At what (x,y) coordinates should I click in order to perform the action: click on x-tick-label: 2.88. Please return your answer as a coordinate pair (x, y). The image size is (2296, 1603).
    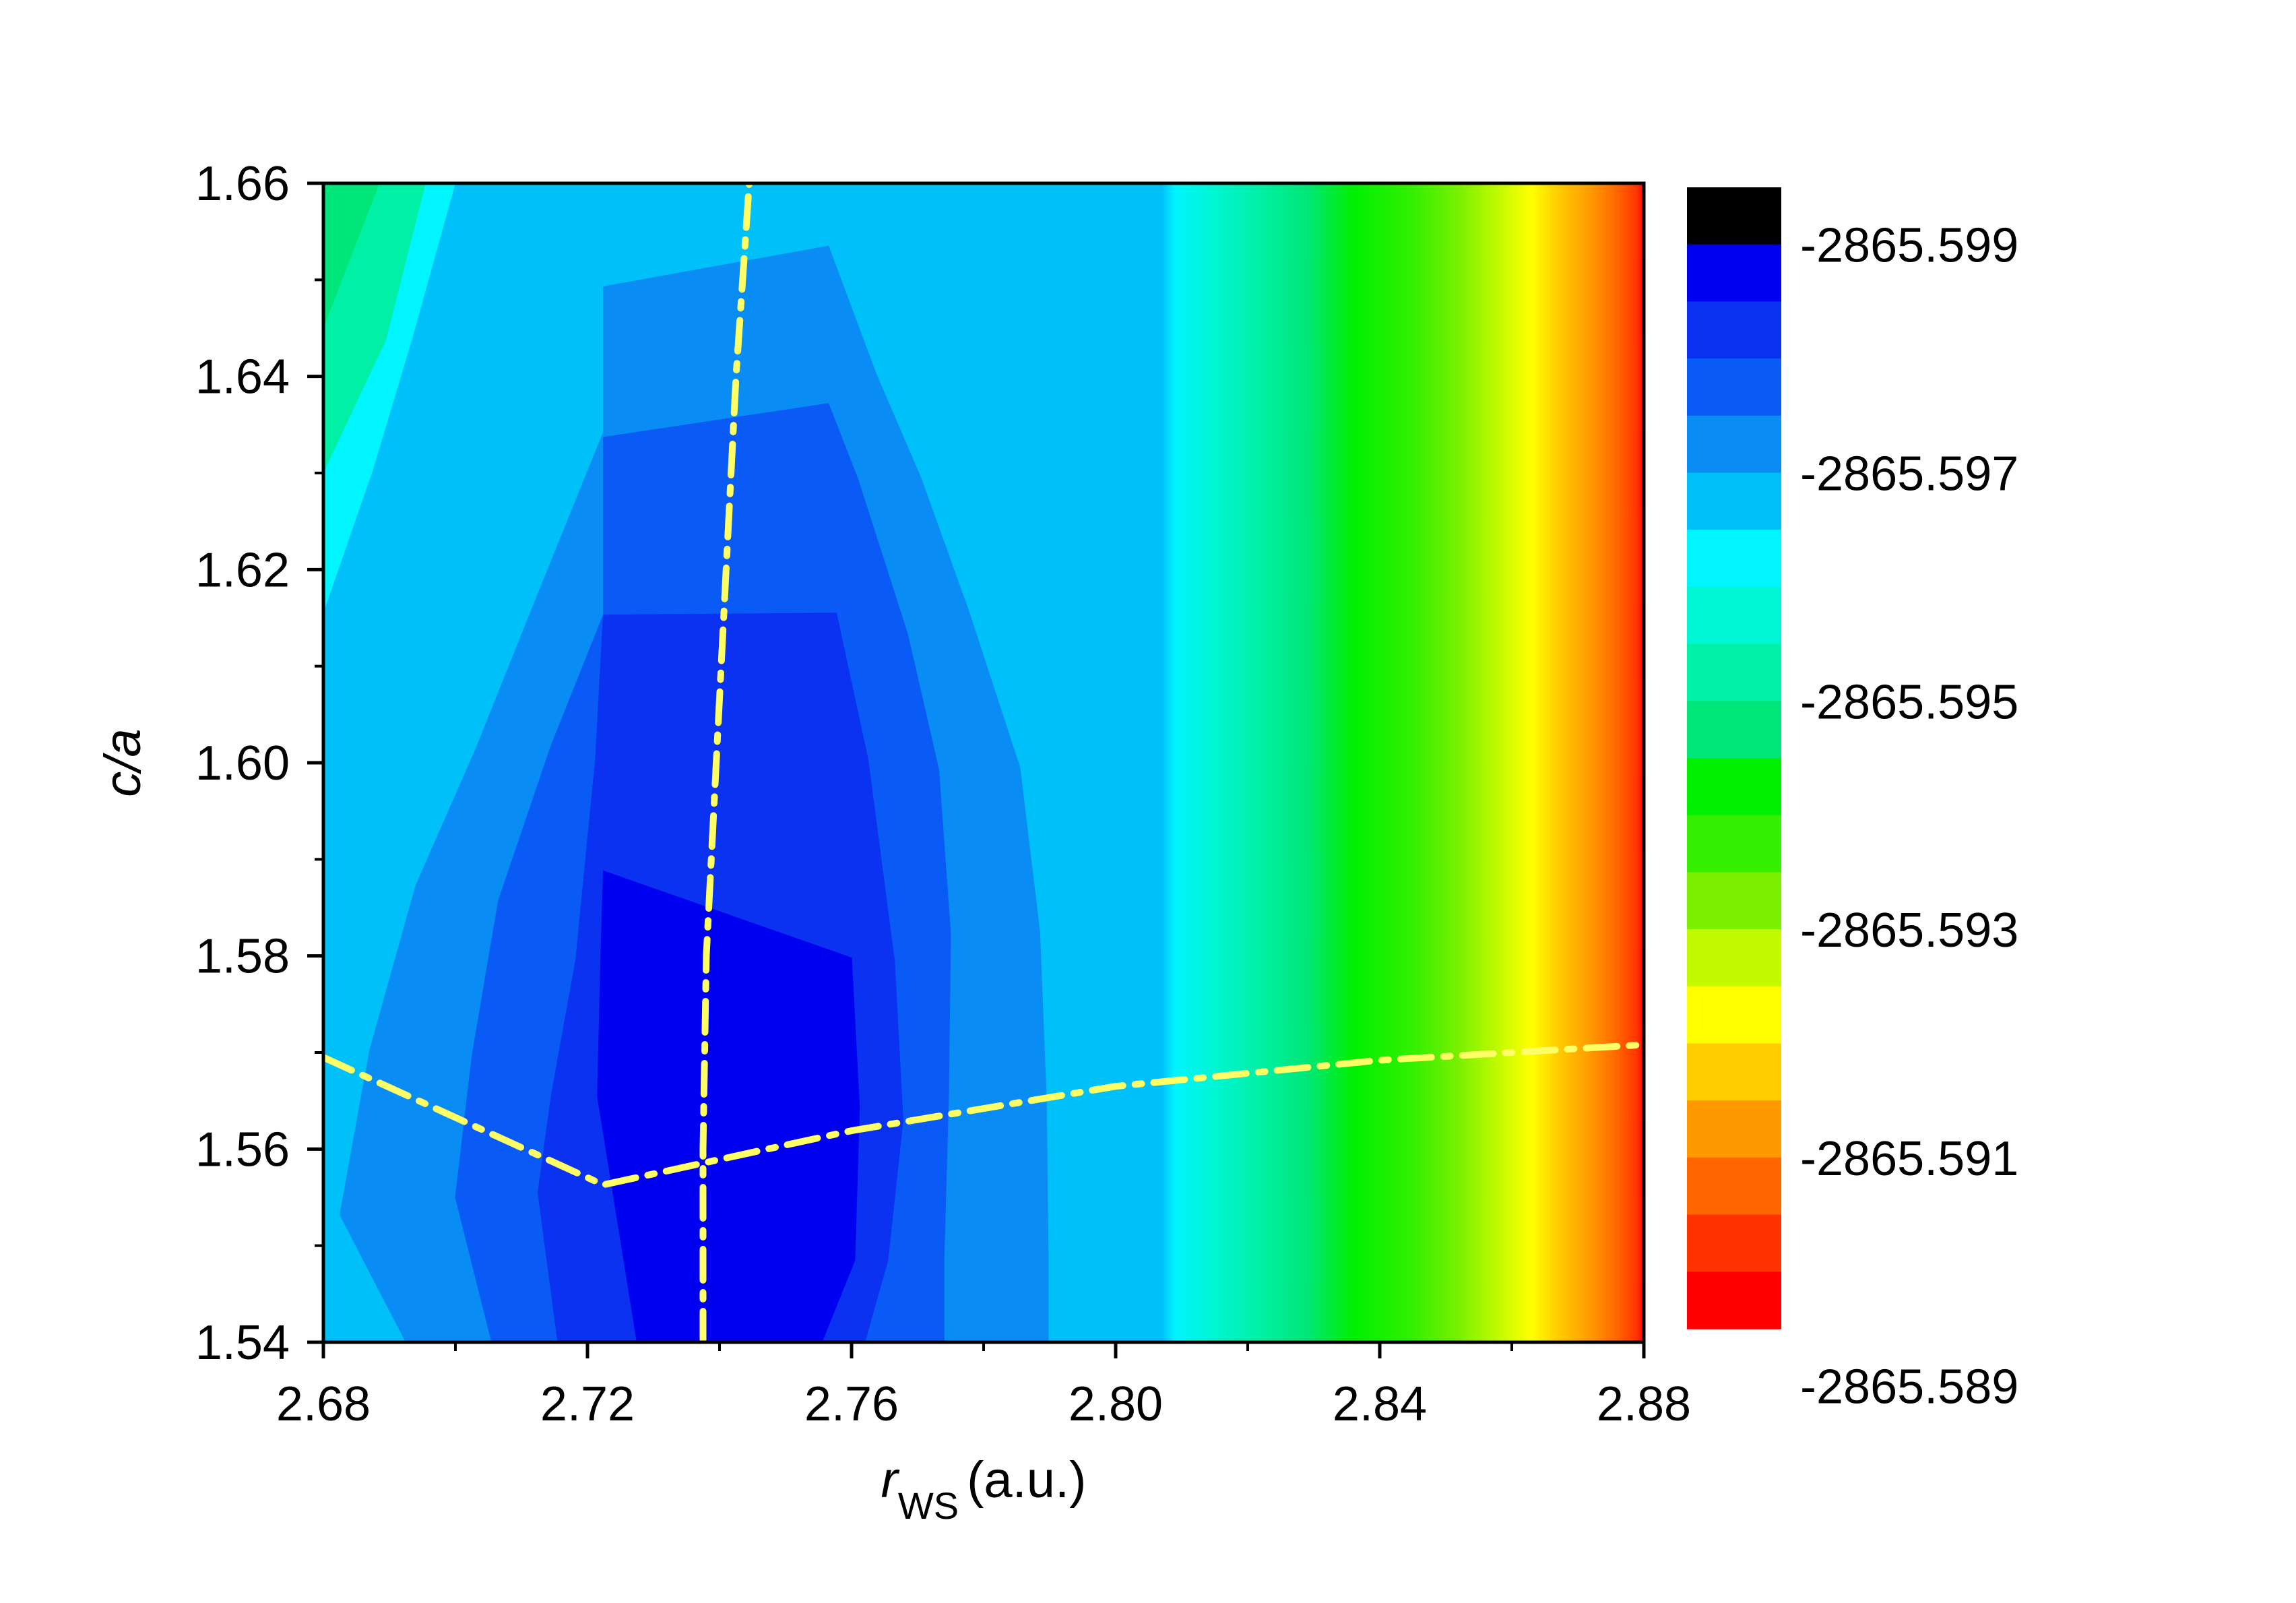
    Looking at the image, I should click on (1644, 1404).